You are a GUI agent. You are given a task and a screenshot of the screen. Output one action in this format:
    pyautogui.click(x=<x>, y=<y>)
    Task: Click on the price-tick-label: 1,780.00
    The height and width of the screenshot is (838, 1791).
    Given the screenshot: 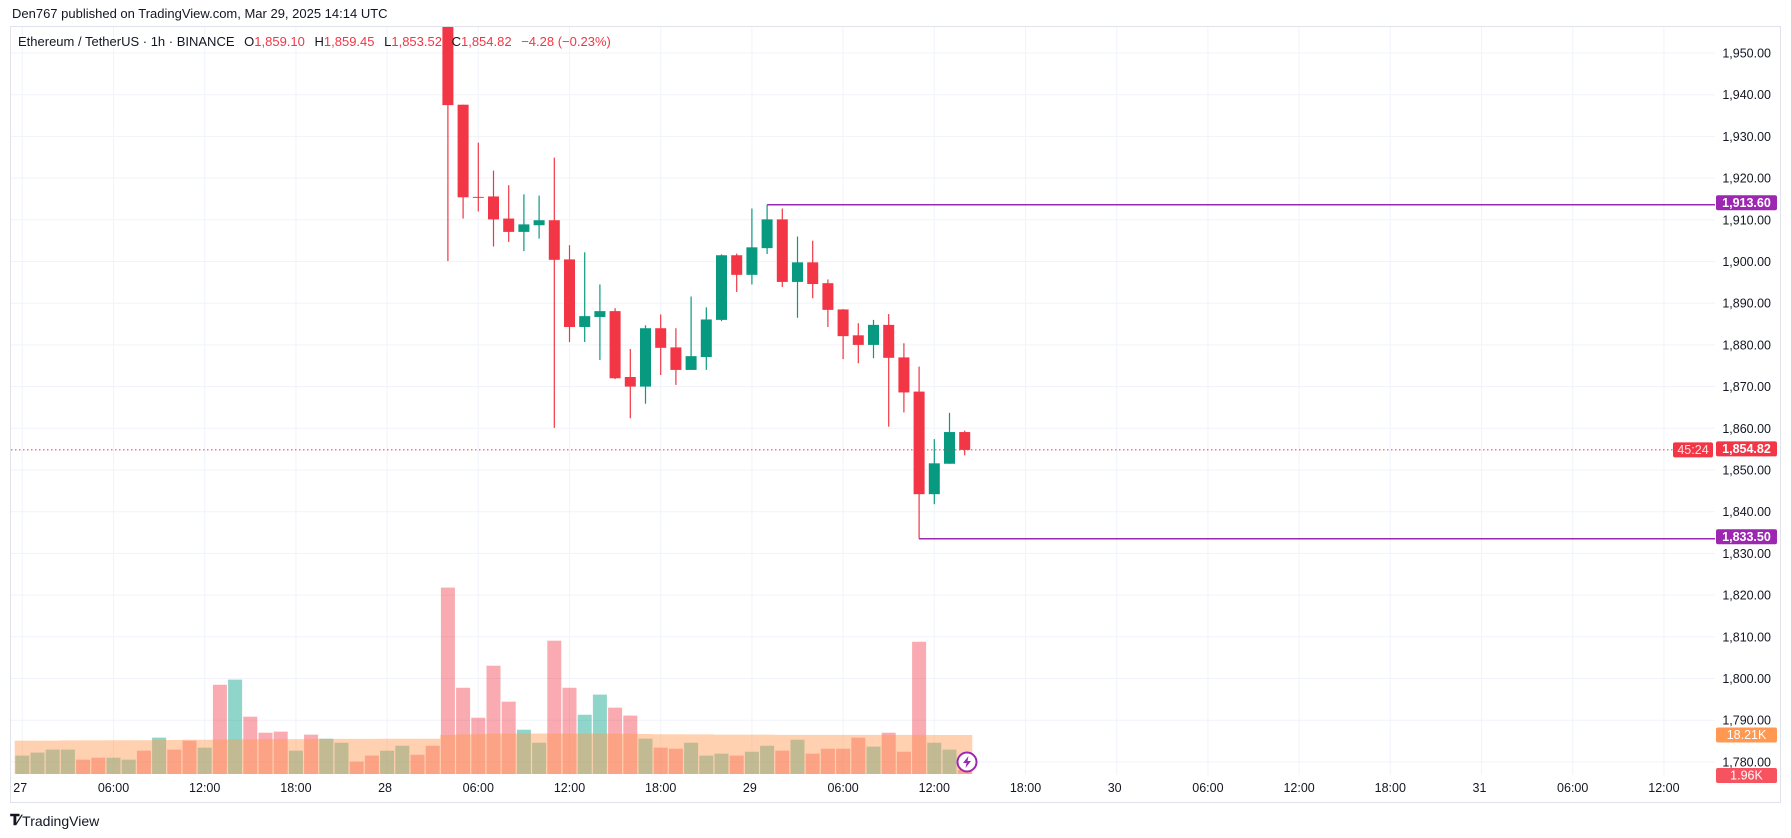 What is the action you would take?
    pyautogui.click(x=1746, y=762)
    